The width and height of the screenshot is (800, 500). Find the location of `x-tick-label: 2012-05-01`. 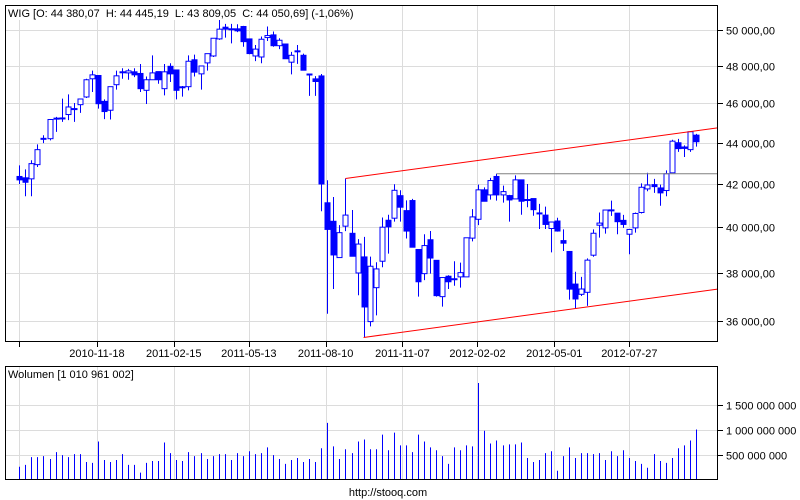

x-tick-label: 2012-05-01 is located at coordinates (554, 354).